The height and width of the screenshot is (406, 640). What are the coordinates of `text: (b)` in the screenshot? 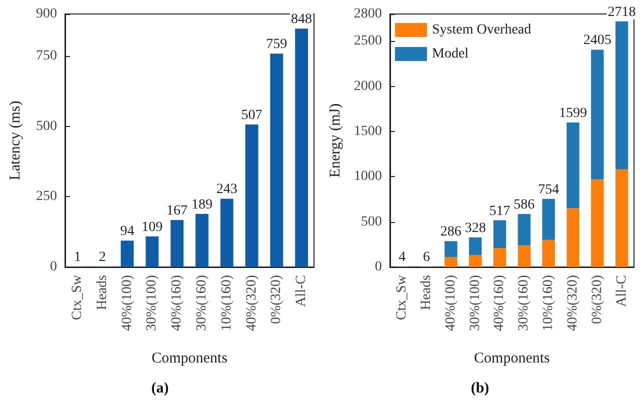 It's located at (480, 388).